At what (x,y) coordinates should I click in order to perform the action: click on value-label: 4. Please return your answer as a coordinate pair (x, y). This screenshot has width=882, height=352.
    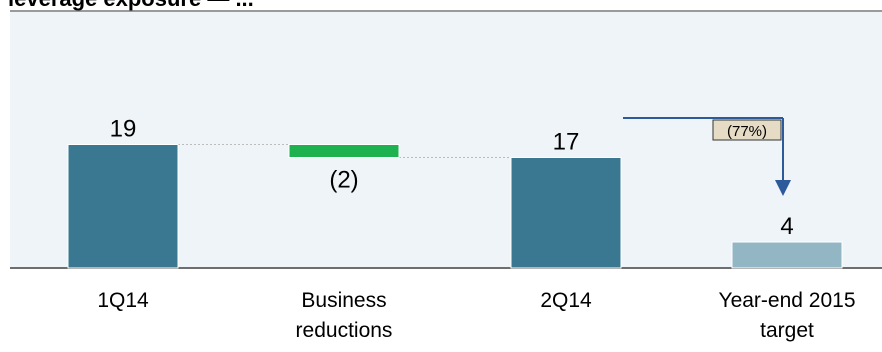
    Looking at the image, I should click on (786, 226).